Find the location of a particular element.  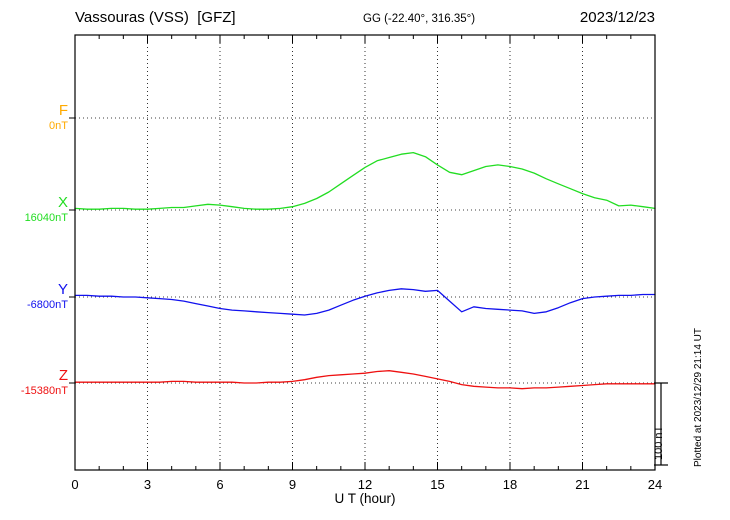

trace-x is located at coordinates (365, 180).